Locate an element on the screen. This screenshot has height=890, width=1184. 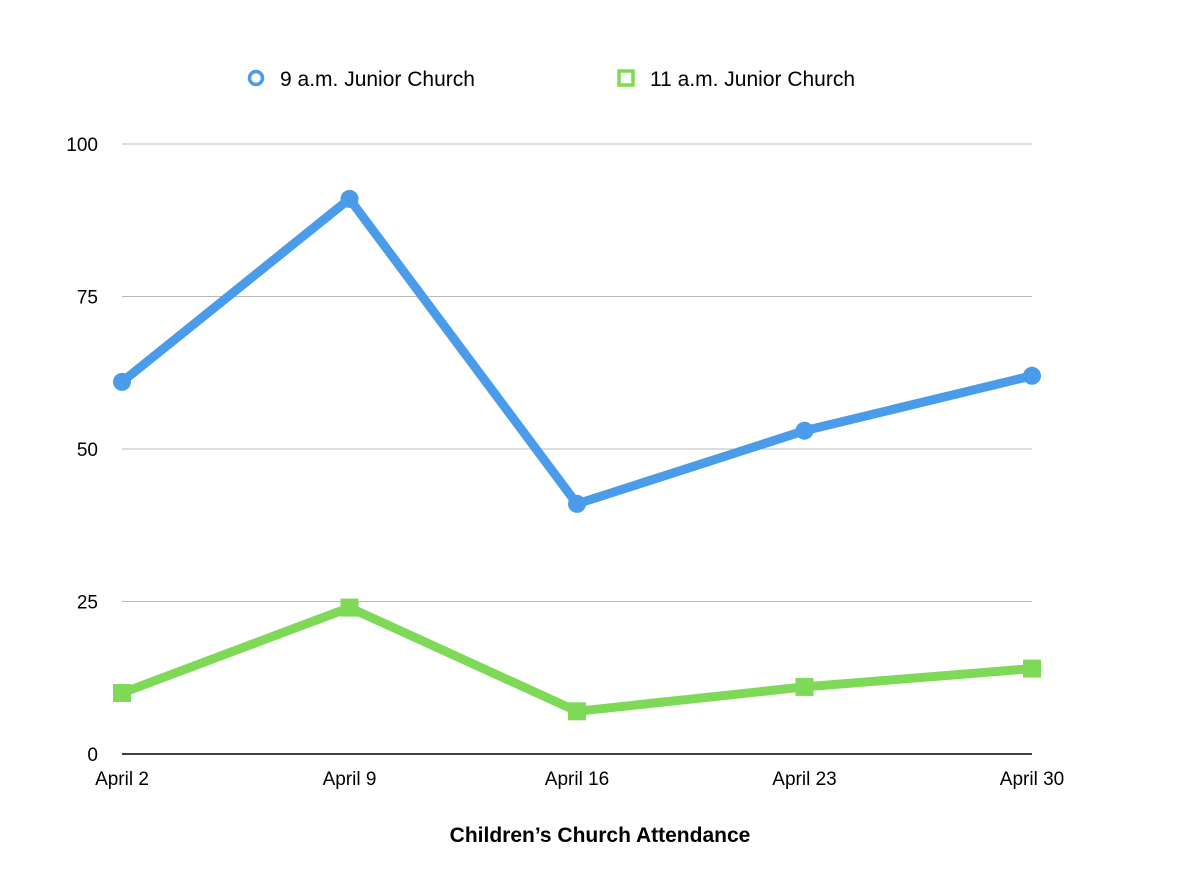
x-tick-label: April 2 is located at coordinates (122, 779).